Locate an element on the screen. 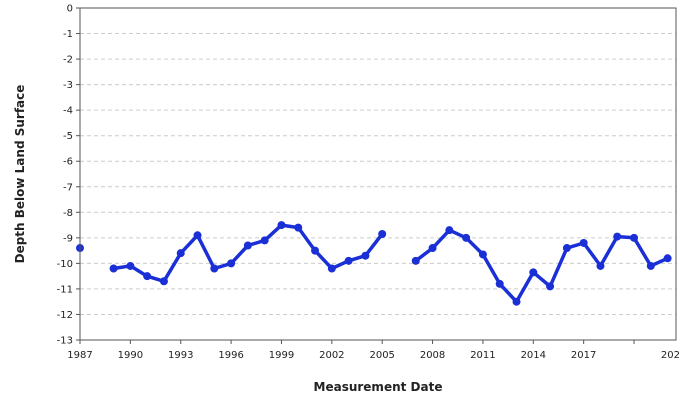 The width and height of the screenshot is (683, 398). y-tick-label: -4 is located at coordinates (68, 111).